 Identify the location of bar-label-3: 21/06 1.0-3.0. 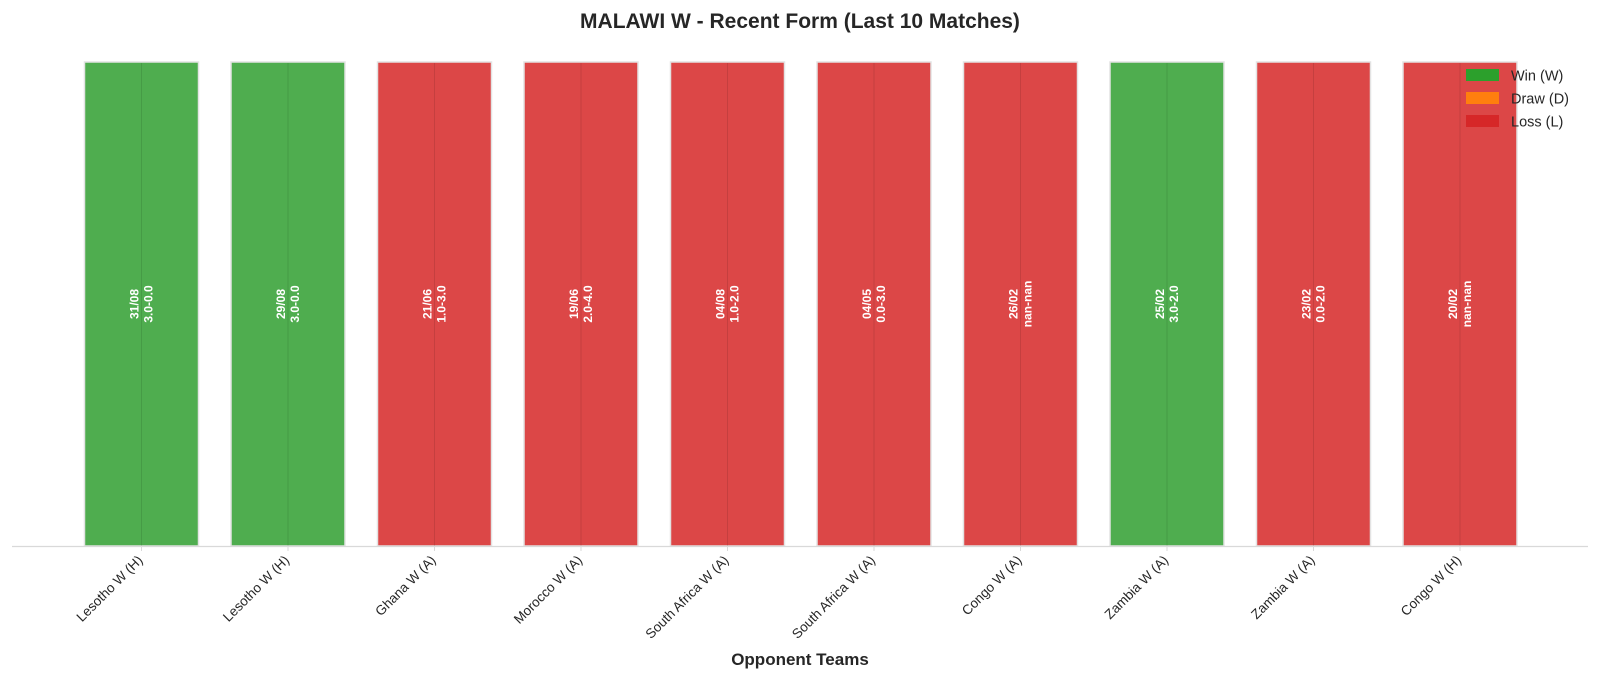
(435, 304).